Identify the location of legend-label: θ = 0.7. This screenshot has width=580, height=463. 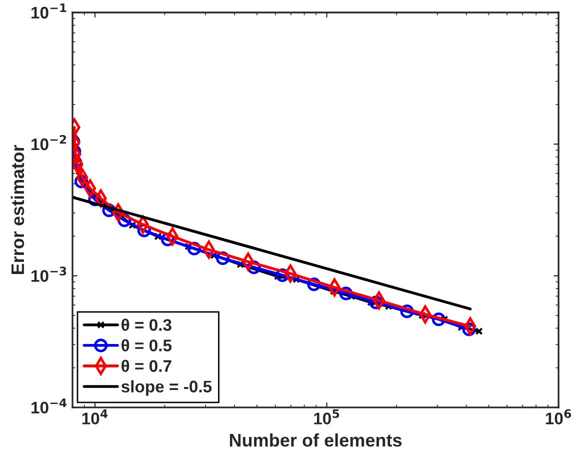
(147, 366).